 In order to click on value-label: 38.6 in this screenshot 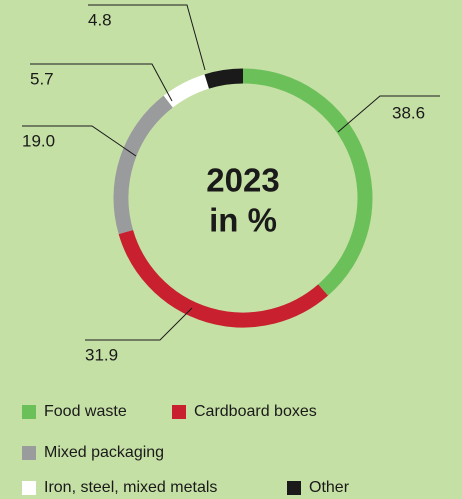, I will do `click(408, 112)`.